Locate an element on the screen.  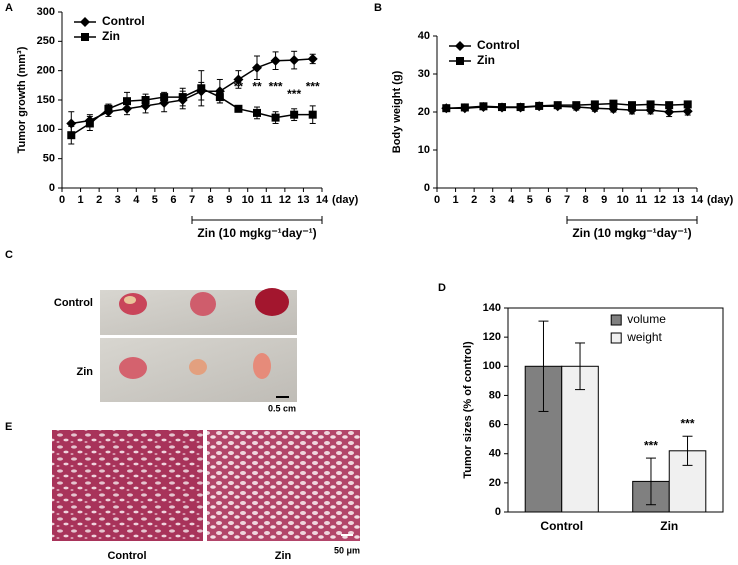
y-tick-label: 60 is located at coordinates (495, 424).